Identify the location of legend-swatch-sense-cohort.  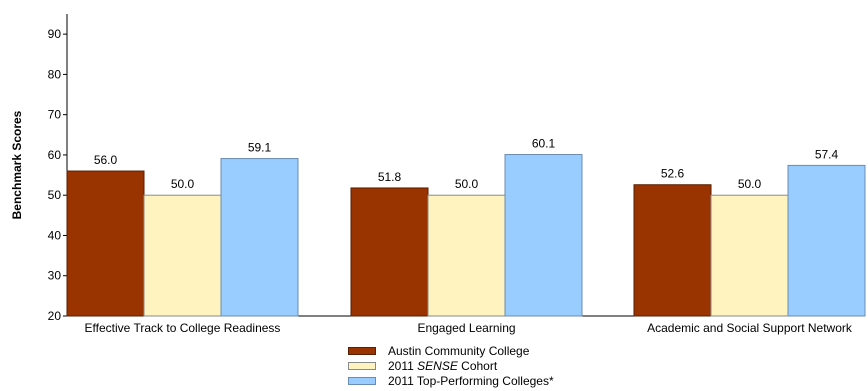
(362, 365).